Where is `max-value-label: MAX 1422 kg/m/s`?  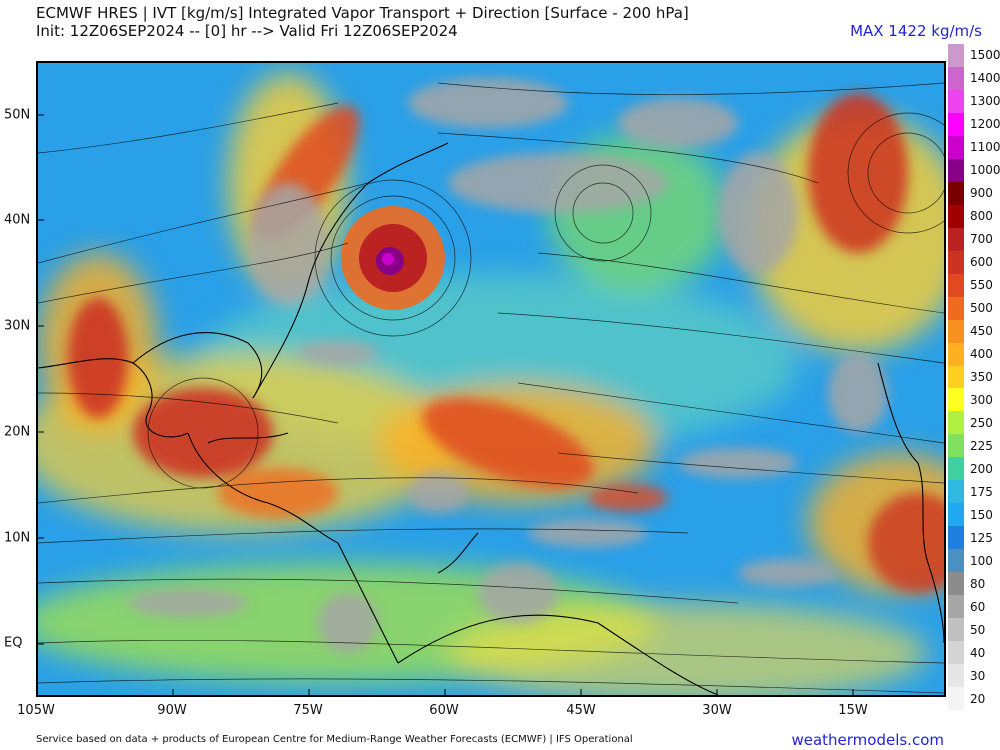
max-value-label: MAX 1422 kg/m/s is located at coordinates (916, 31).